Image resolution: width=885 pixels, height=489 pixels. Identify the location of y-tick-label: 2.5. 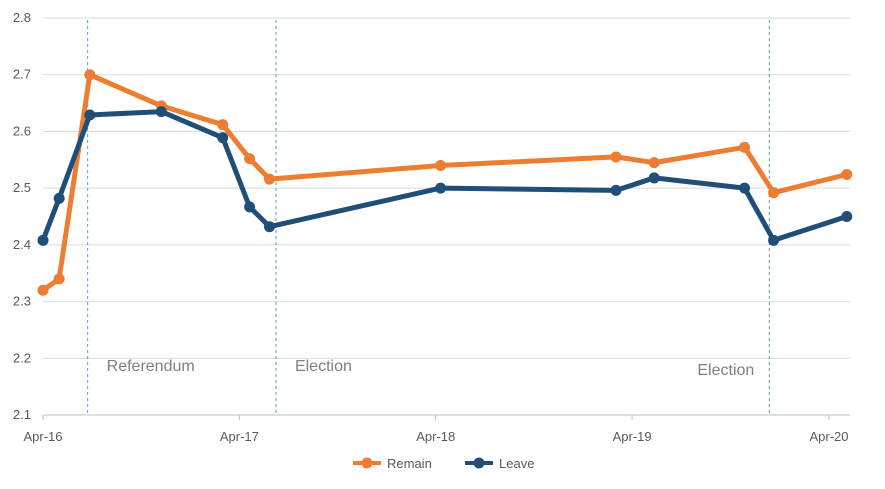
(22, 187).